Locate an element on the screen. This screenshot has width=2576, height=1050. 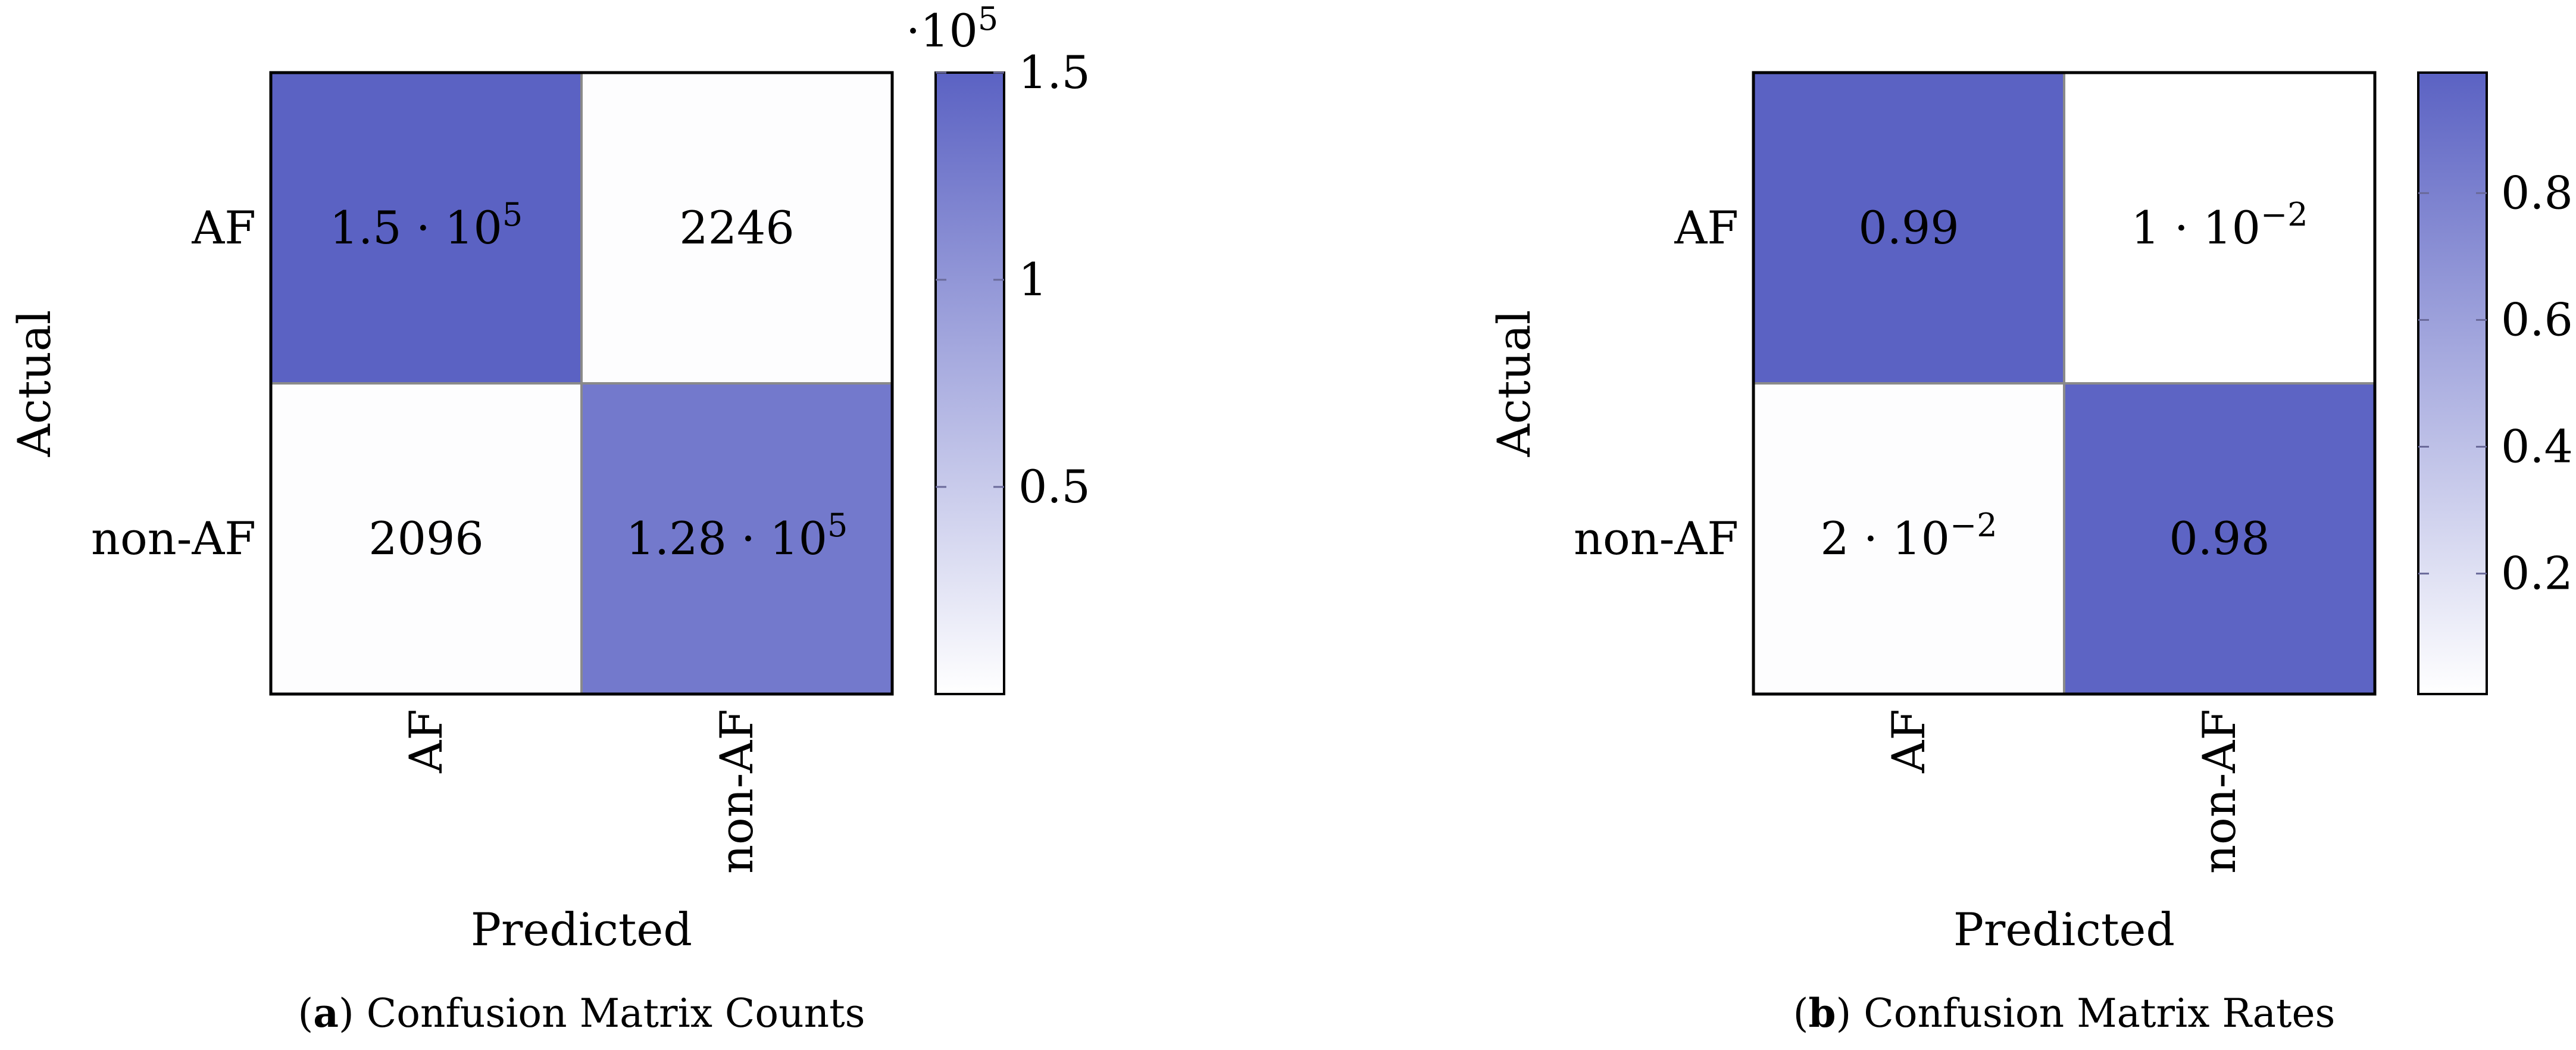
panel-caption: (a) Confusion Matrix Counts is located at coordinates (581, 1013).